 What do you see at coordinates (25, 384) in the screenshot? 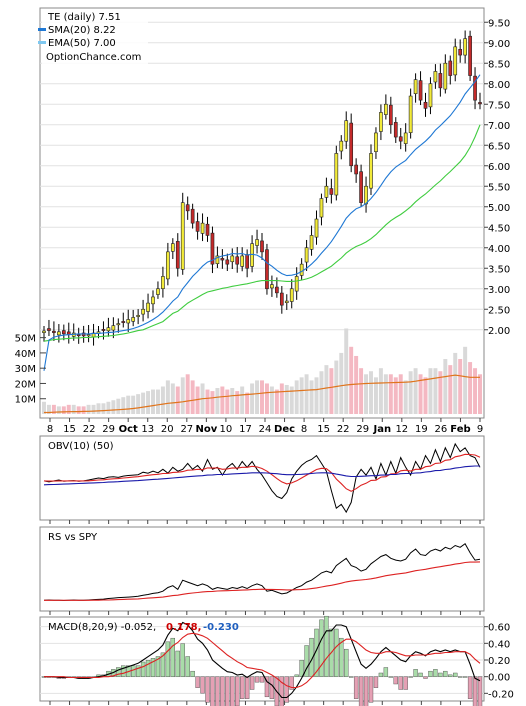
I see `volume-ytick-label-3: 20M` at bounding box center [25, 384].